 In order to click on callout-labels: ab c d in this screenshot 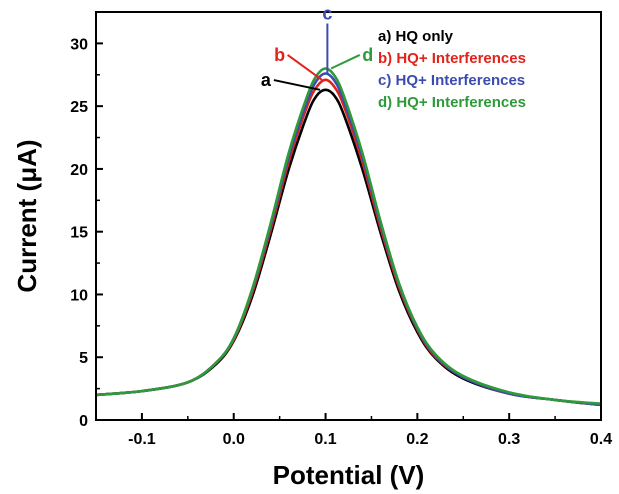, I will do `click(317, 47)`.